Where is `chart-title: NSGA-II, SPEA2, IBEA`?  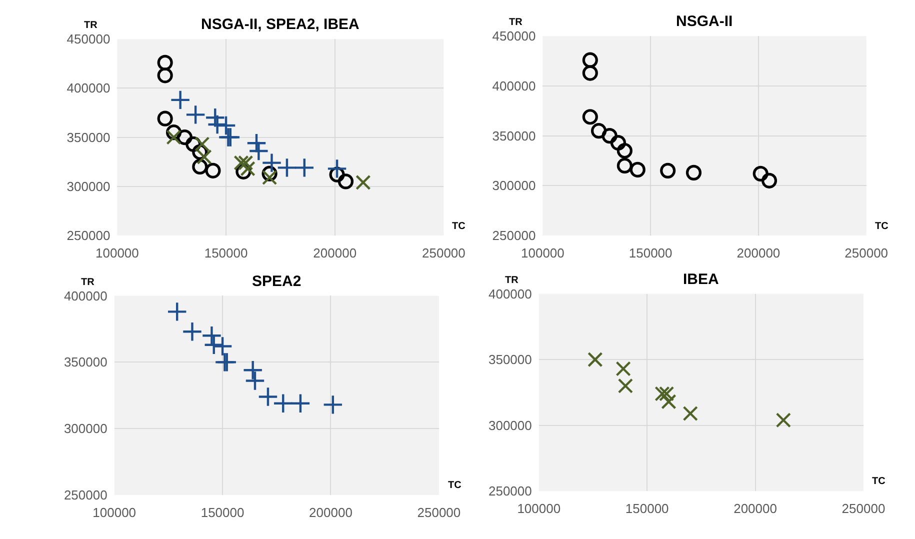
chart-title: NSGA-II, SPEA2, IBEA is located at coordinates (280, 24).